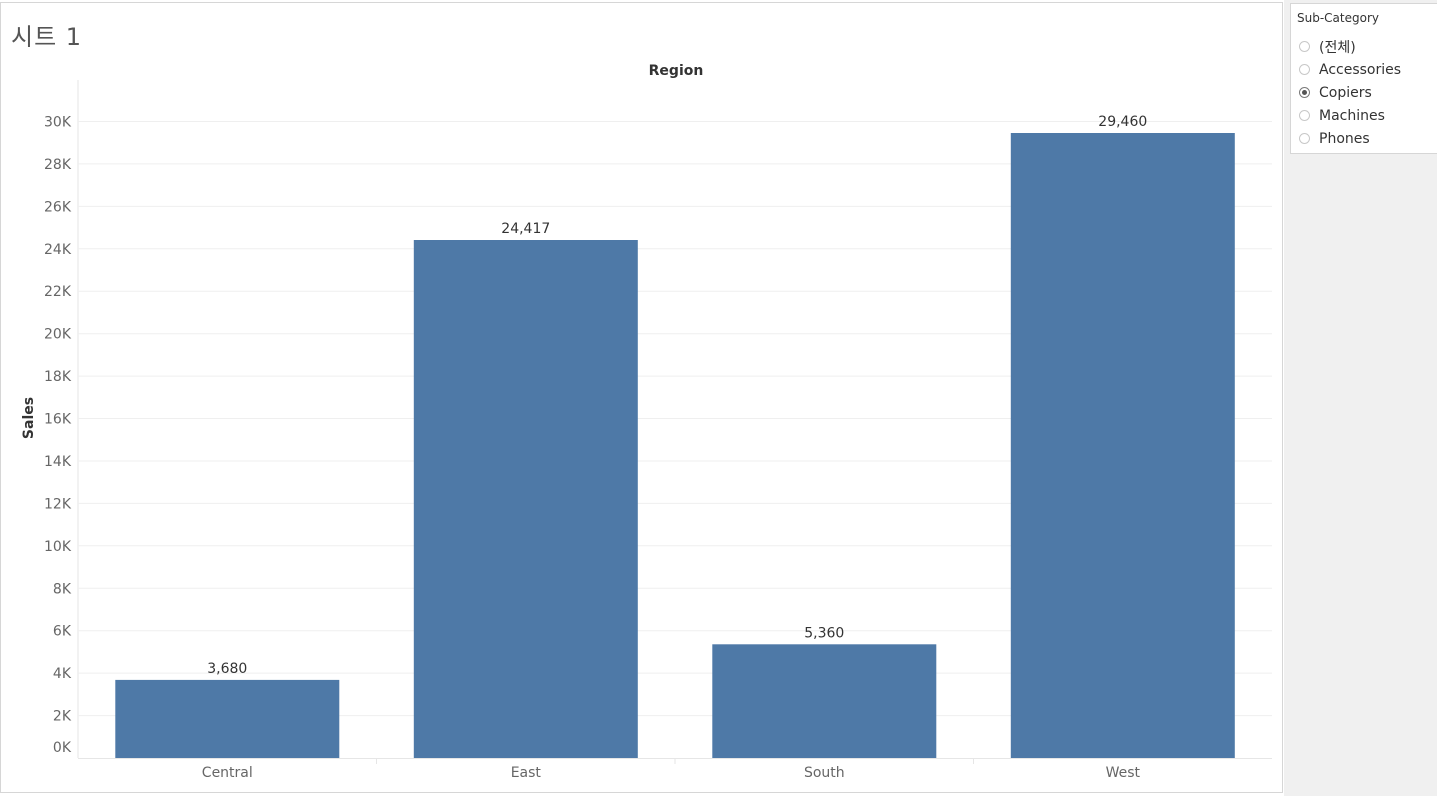 The image size is (1437, 796). I want to click on y-tick-label: 20K, so click(58, 335).